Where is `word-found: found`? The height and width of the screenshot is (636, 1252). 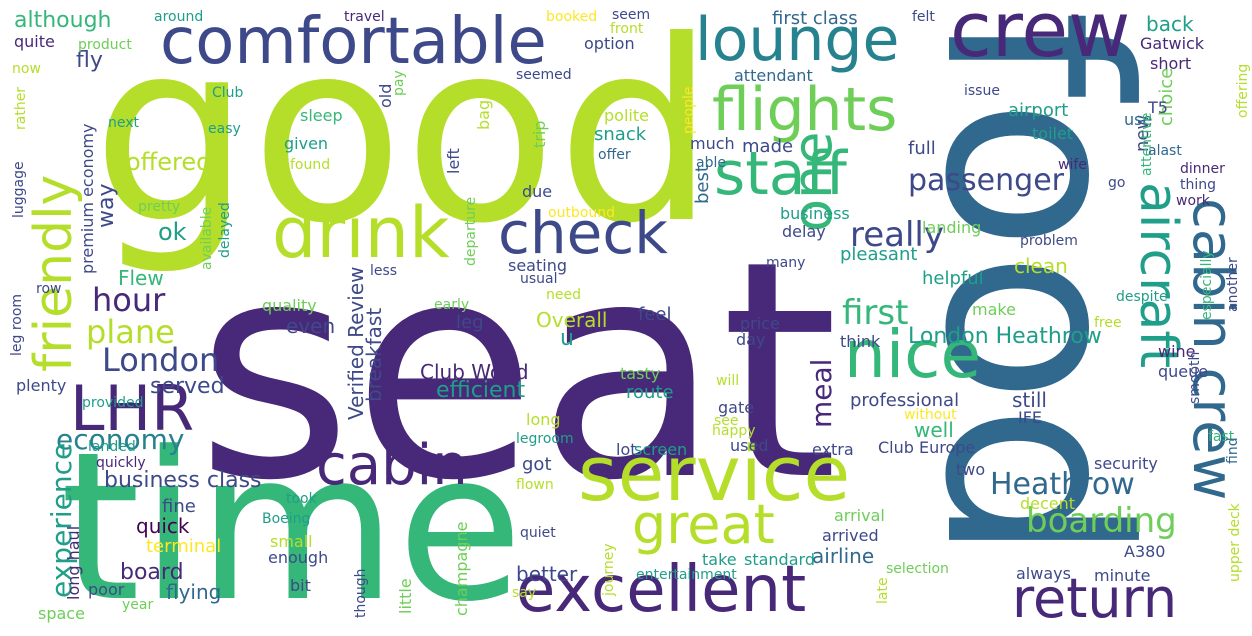 word-found: found is located at coordinates (310, 165).